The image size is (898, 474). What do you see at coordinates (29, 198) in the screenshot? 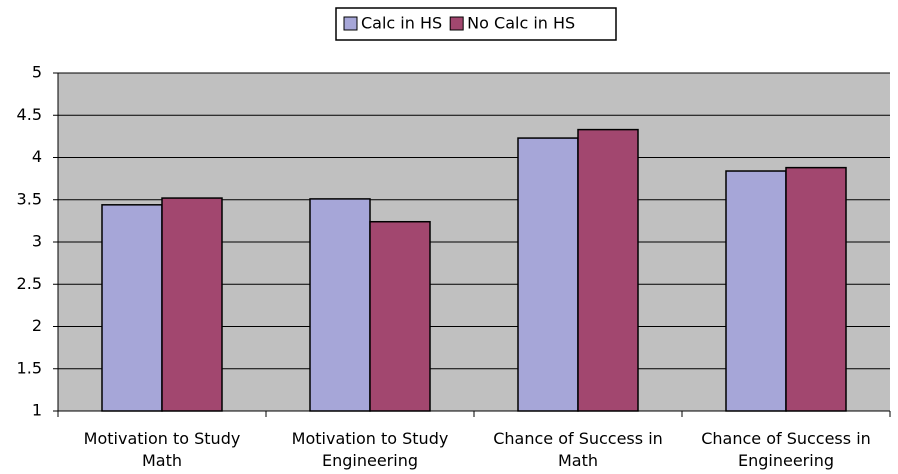
I see `y-tick-label: 3.5` at bounding box center [29, 198].